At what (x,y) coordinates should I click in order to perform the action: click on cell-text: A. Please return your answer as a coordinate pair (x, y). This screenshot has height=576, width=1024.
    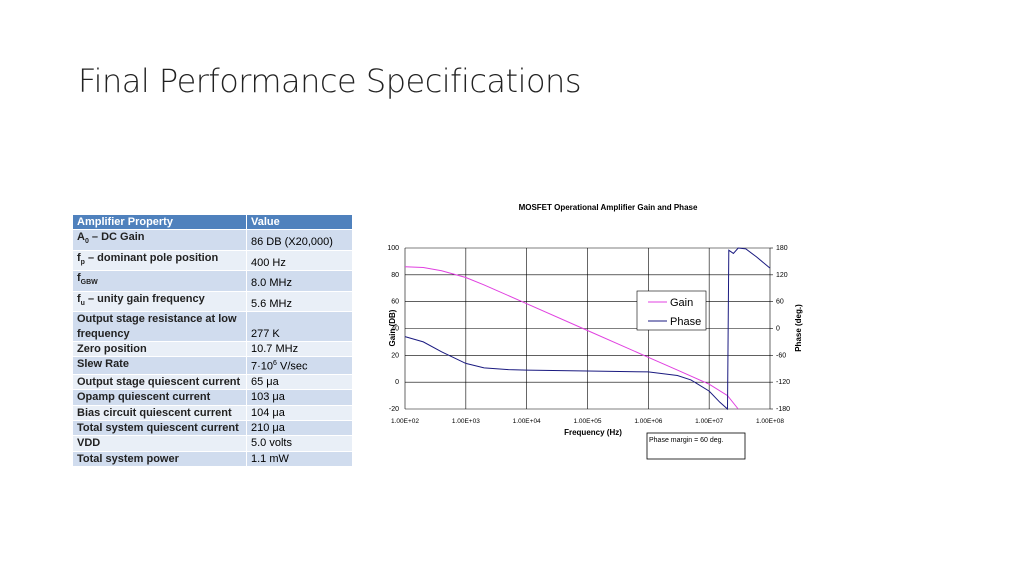
    Looking at the image, I should click on (81, 237).